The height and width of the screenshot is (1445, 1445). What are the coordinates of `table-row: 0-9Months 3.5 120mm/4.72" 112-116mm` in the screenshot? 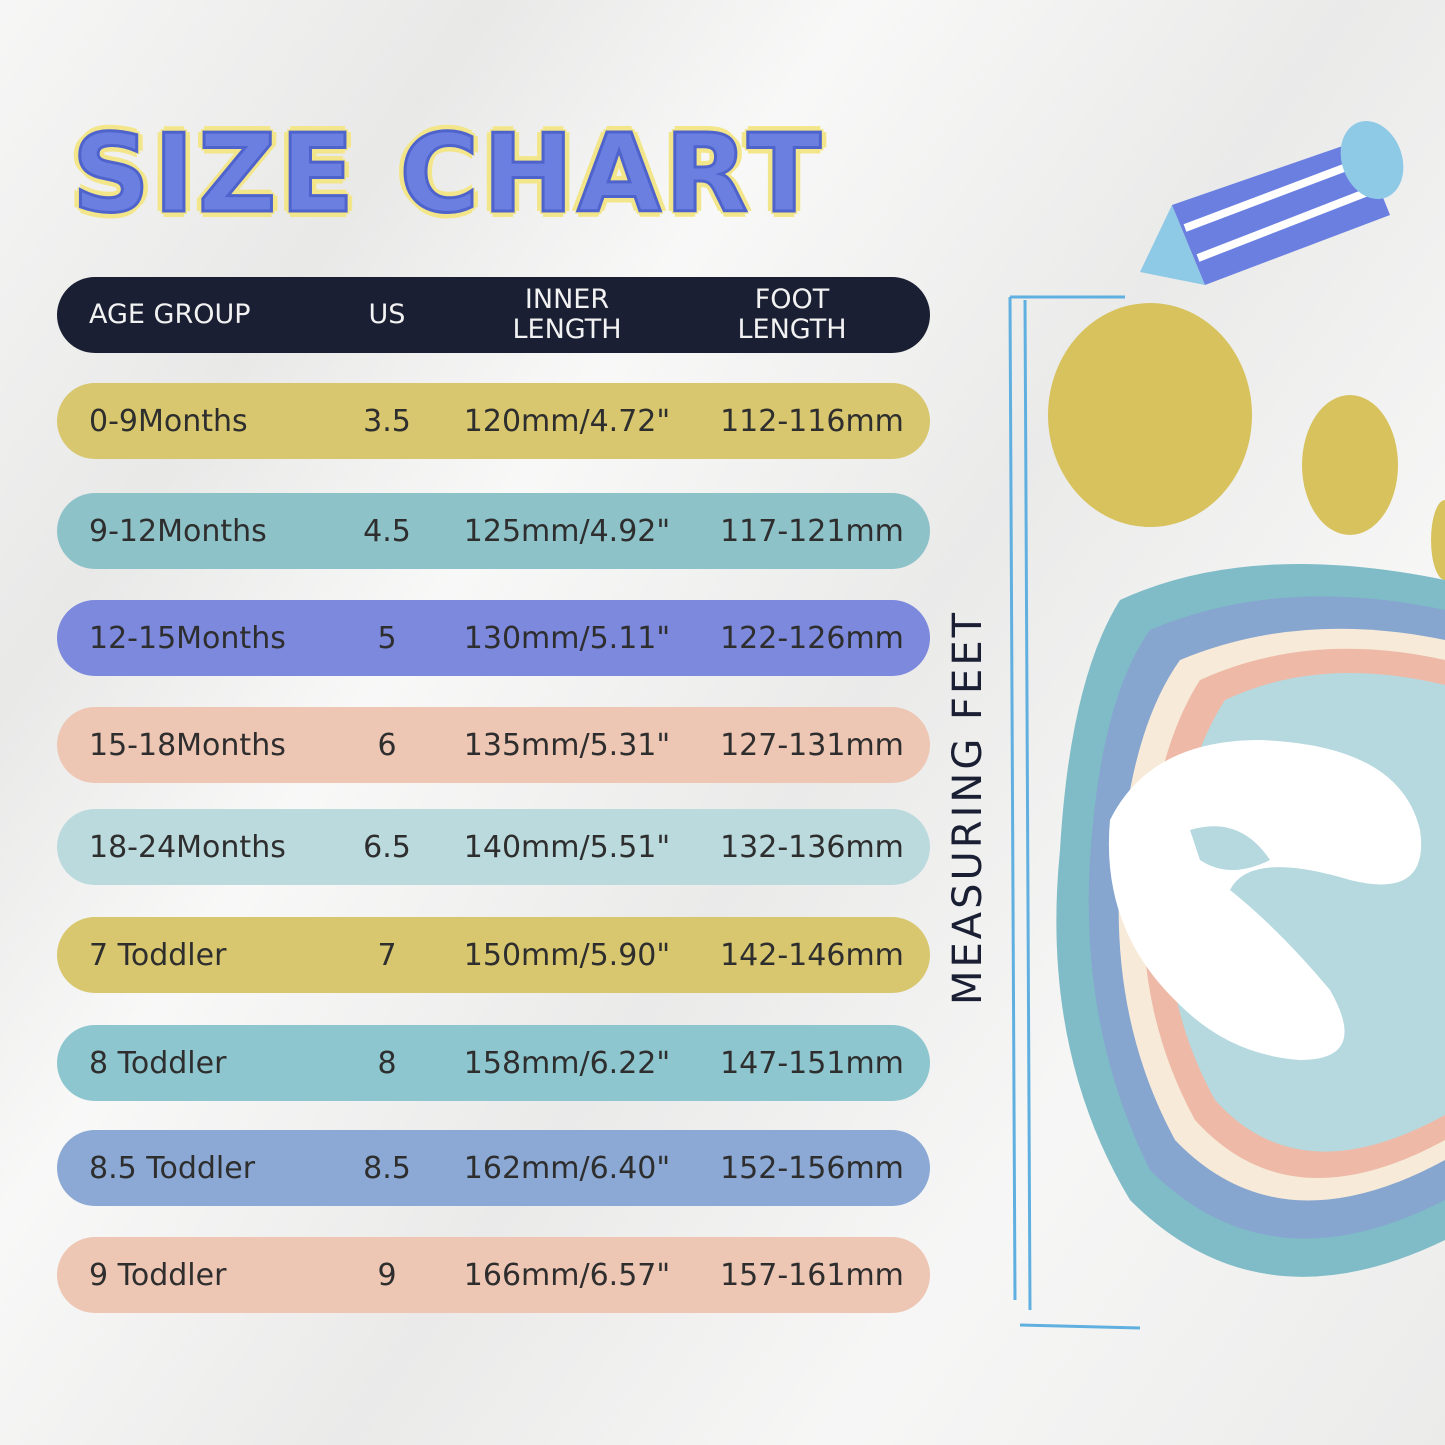 It's located at (493, 421).